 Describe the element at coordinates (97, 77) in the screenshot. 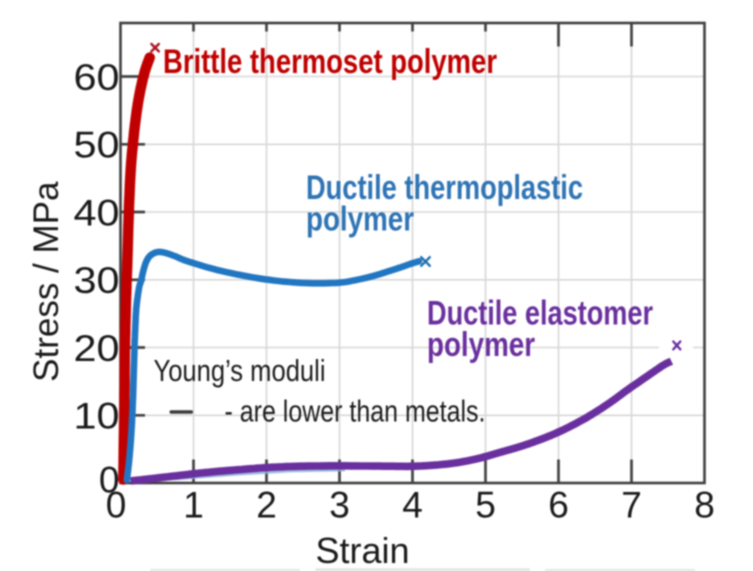

I see `svg-text: 60` at that location.